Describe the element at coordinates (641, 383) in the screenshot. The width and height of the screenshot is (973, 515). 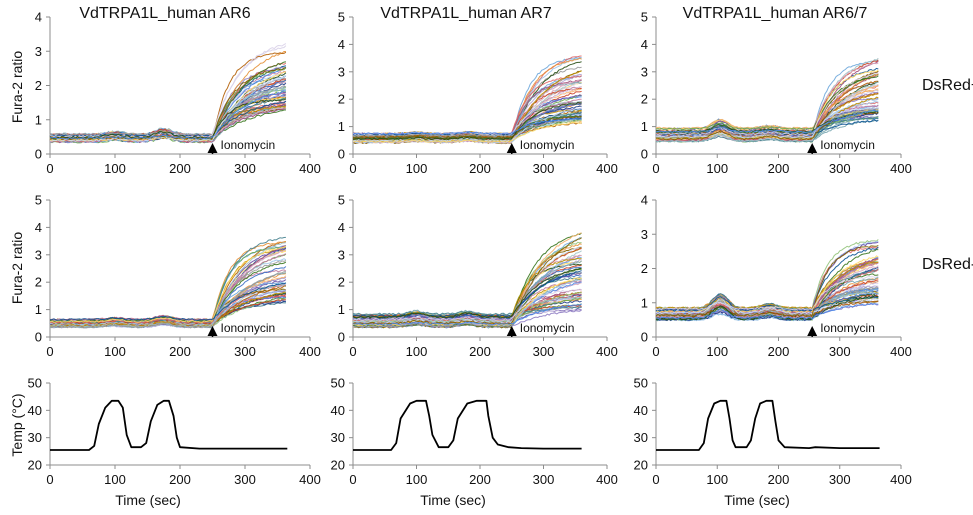
I see `y-tick-label: 50` at that location.